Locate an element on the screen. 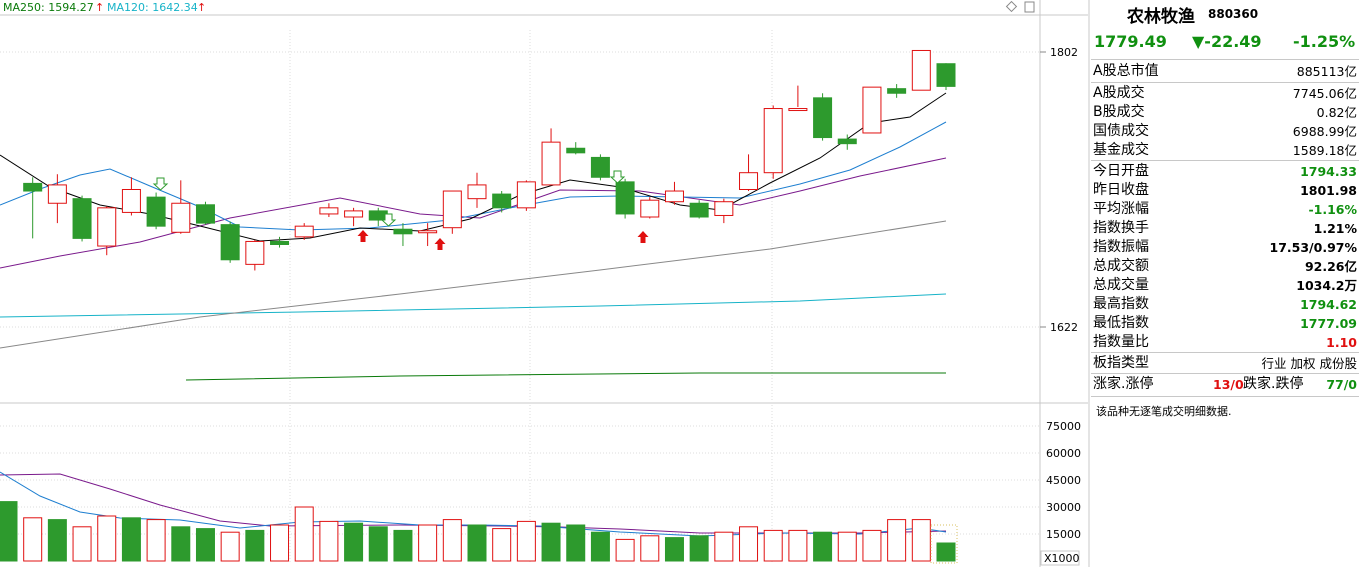 The image size is (1359, 567). ma250-legend: MA250: 1594.27 is located at coordinates (48, 7).